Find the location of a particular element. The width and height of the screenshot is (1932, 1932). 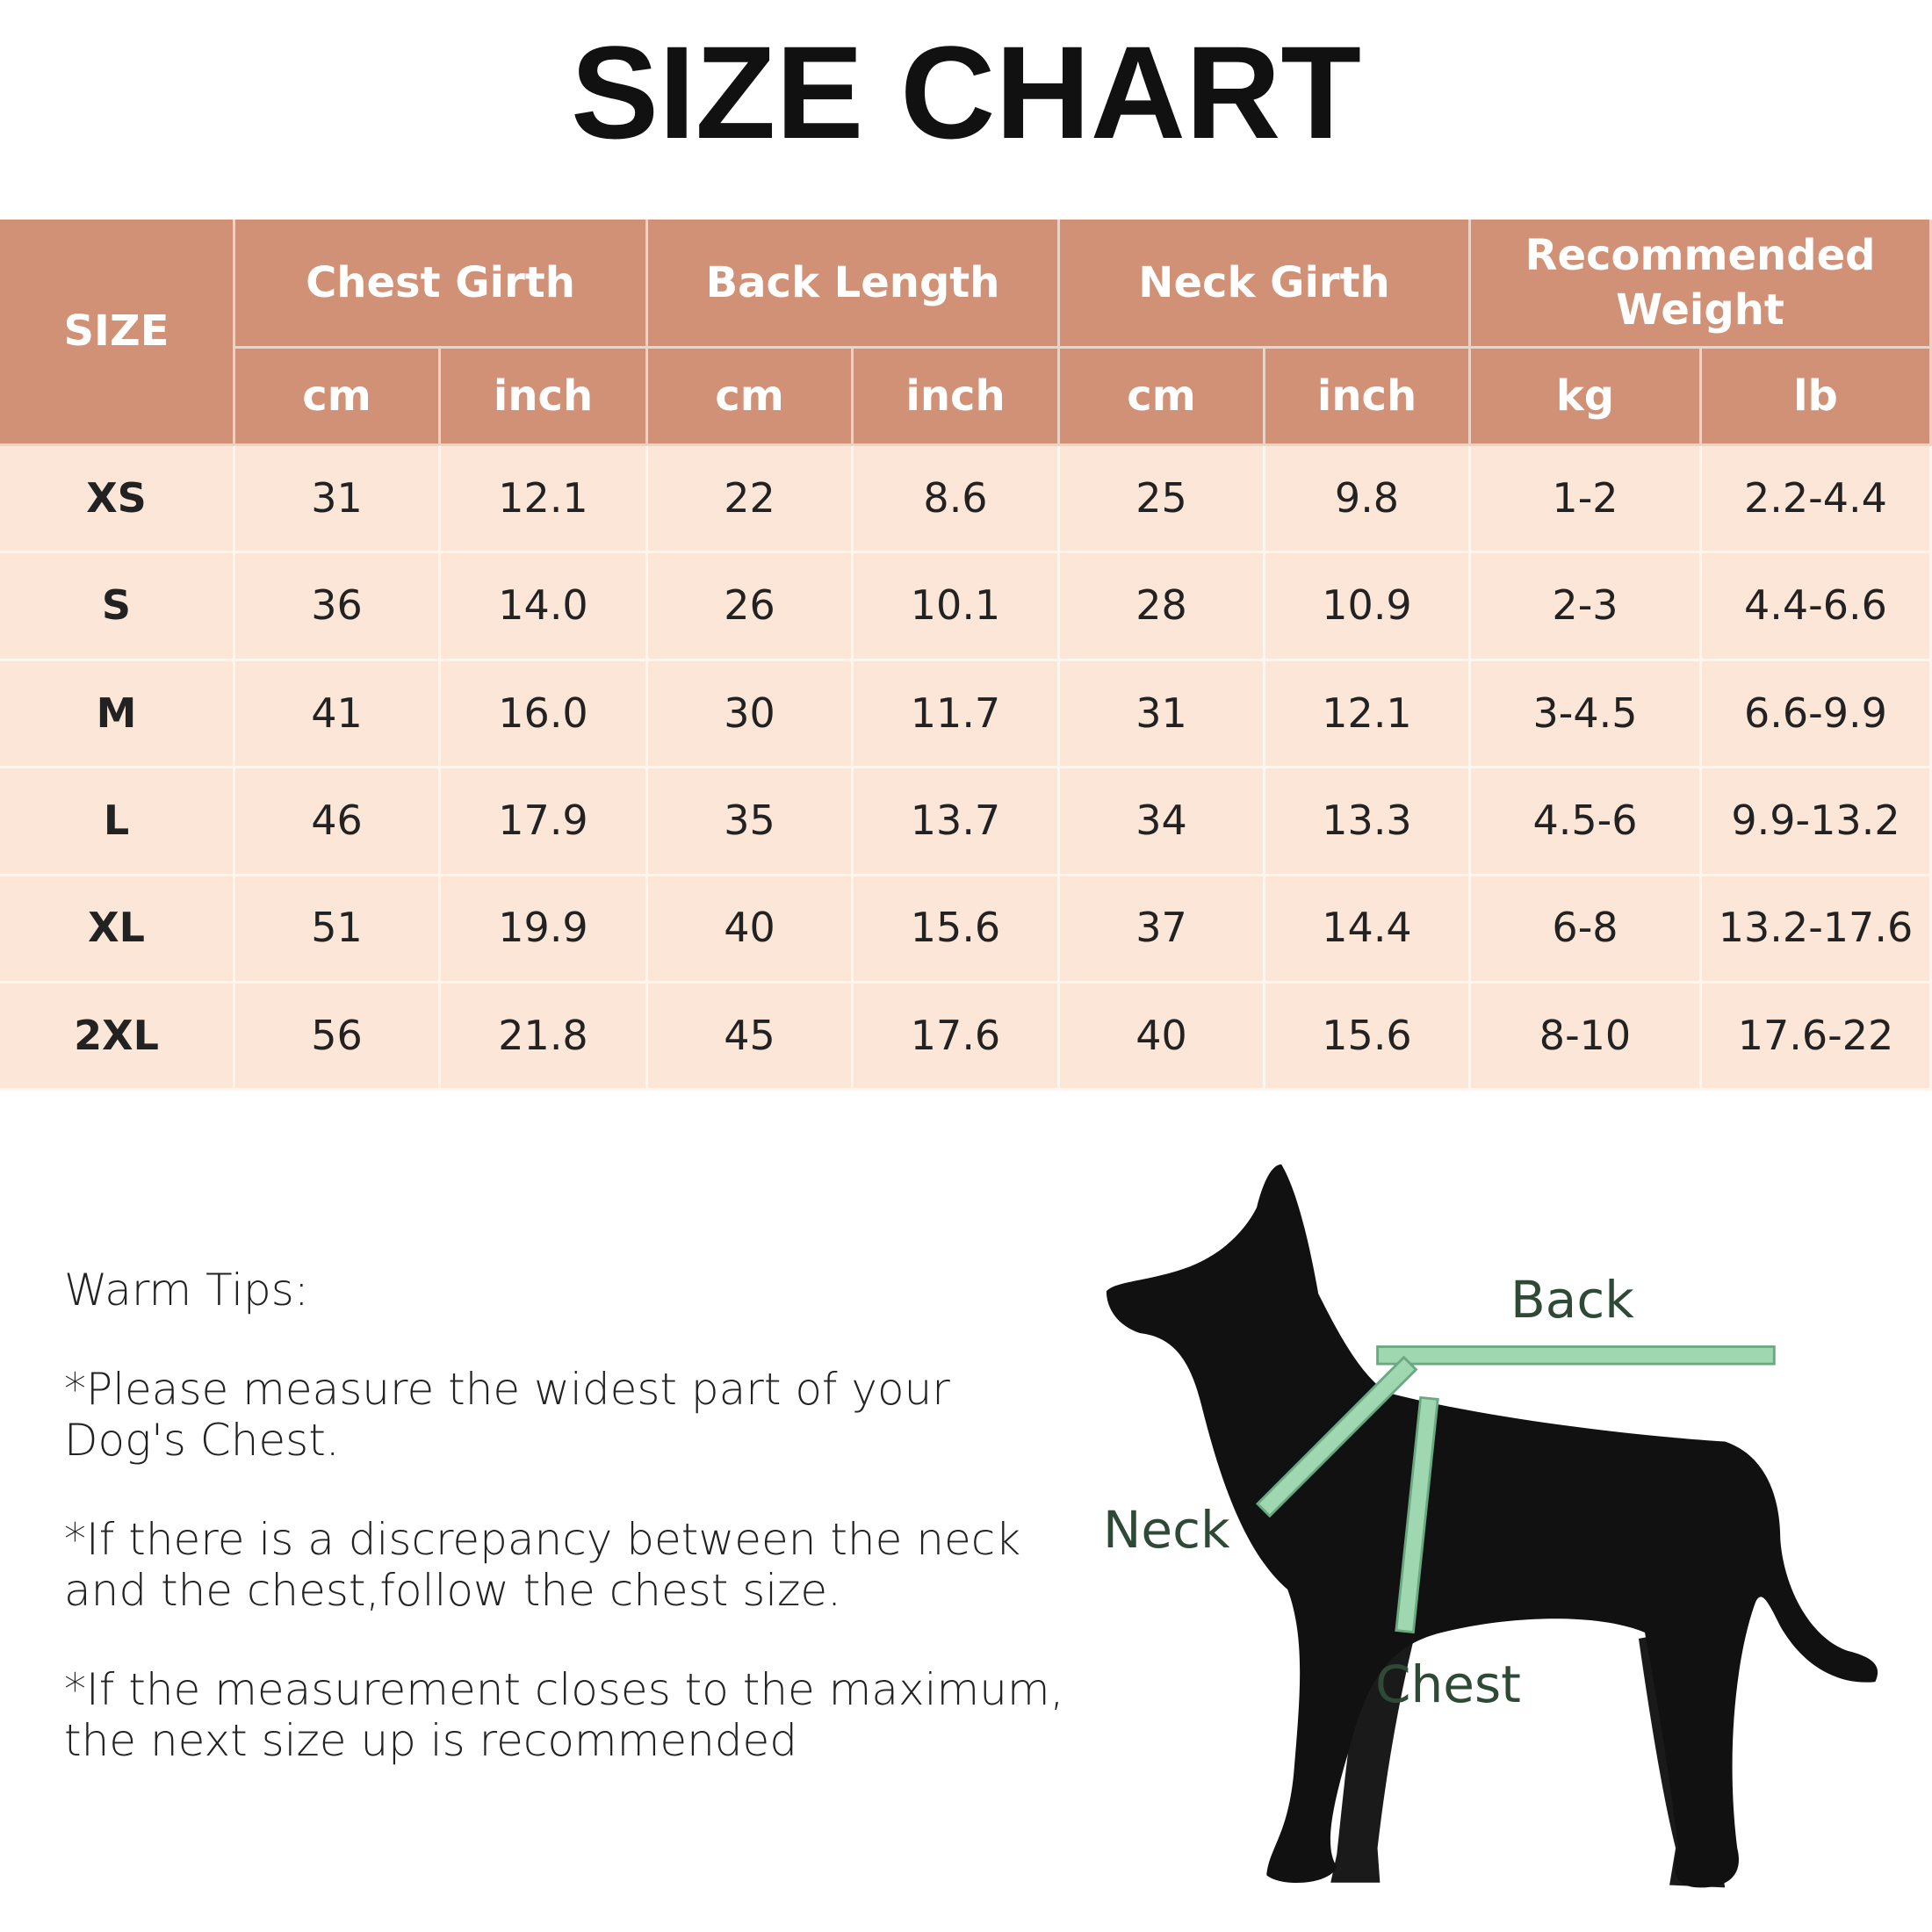

tip-line: *Please measure the widest part of your is located at coordinates (507, 1389).